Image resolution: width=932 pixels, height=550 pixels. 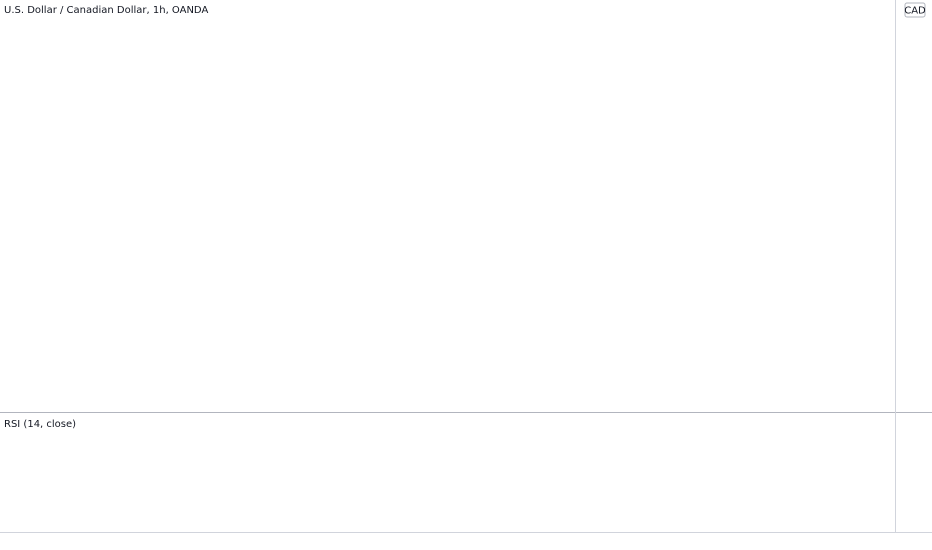 What do you see at coordinates (106, 10) in the screenshot?
I see `chart-title: U.S. Dollar / Canadian Dollar, 1h, OANDA` at bounding box center [106, 10].